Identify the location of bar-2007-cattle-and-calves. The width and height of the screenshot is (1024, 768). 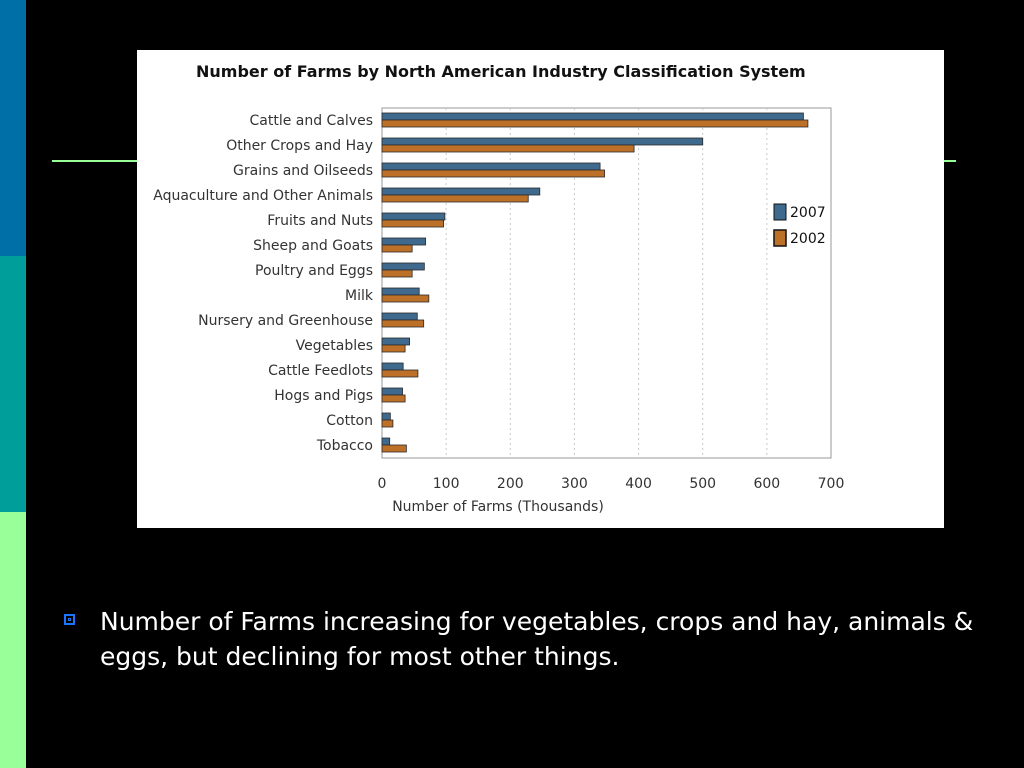
(592, 116).